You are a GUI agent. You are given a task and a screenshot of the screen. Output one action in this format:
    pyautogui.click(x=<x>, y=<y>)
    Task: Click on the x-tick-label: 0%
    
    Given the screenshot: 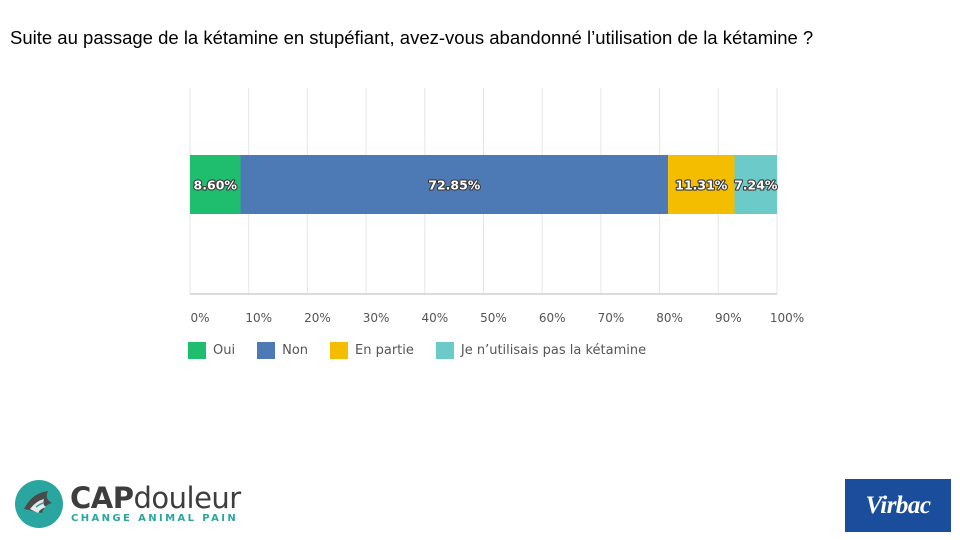 What is the action you would take?
    pyautogui.click(x=199, y=318)
    